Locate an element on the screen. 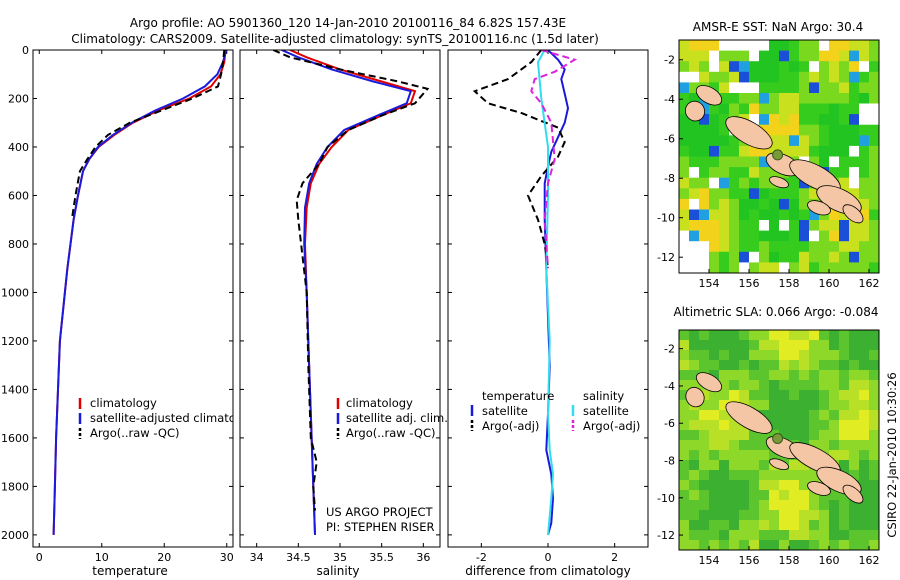 Image resolution: width=900 pixels, height=580 pixels. y-tick-label: 200 is located at coordinates (18, 98).